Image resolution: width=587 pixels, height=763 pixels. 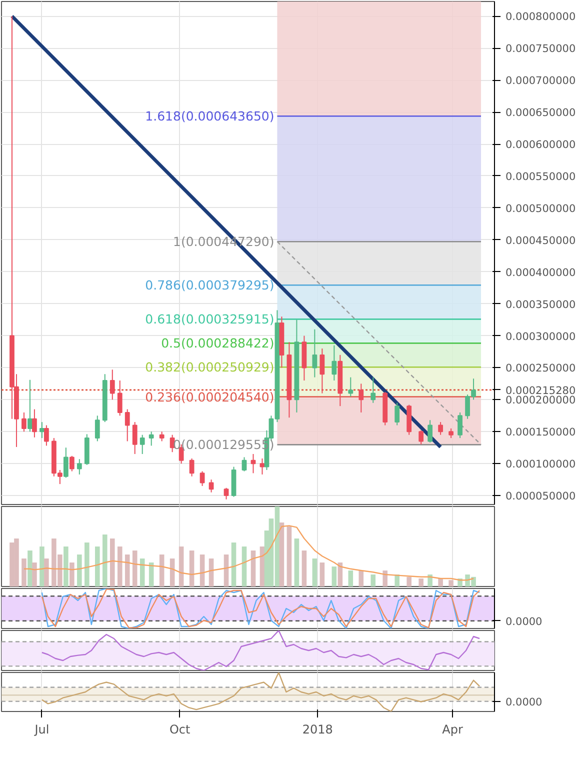 I want to click on x-tick-label: 2018, so click(x=317, y=729).